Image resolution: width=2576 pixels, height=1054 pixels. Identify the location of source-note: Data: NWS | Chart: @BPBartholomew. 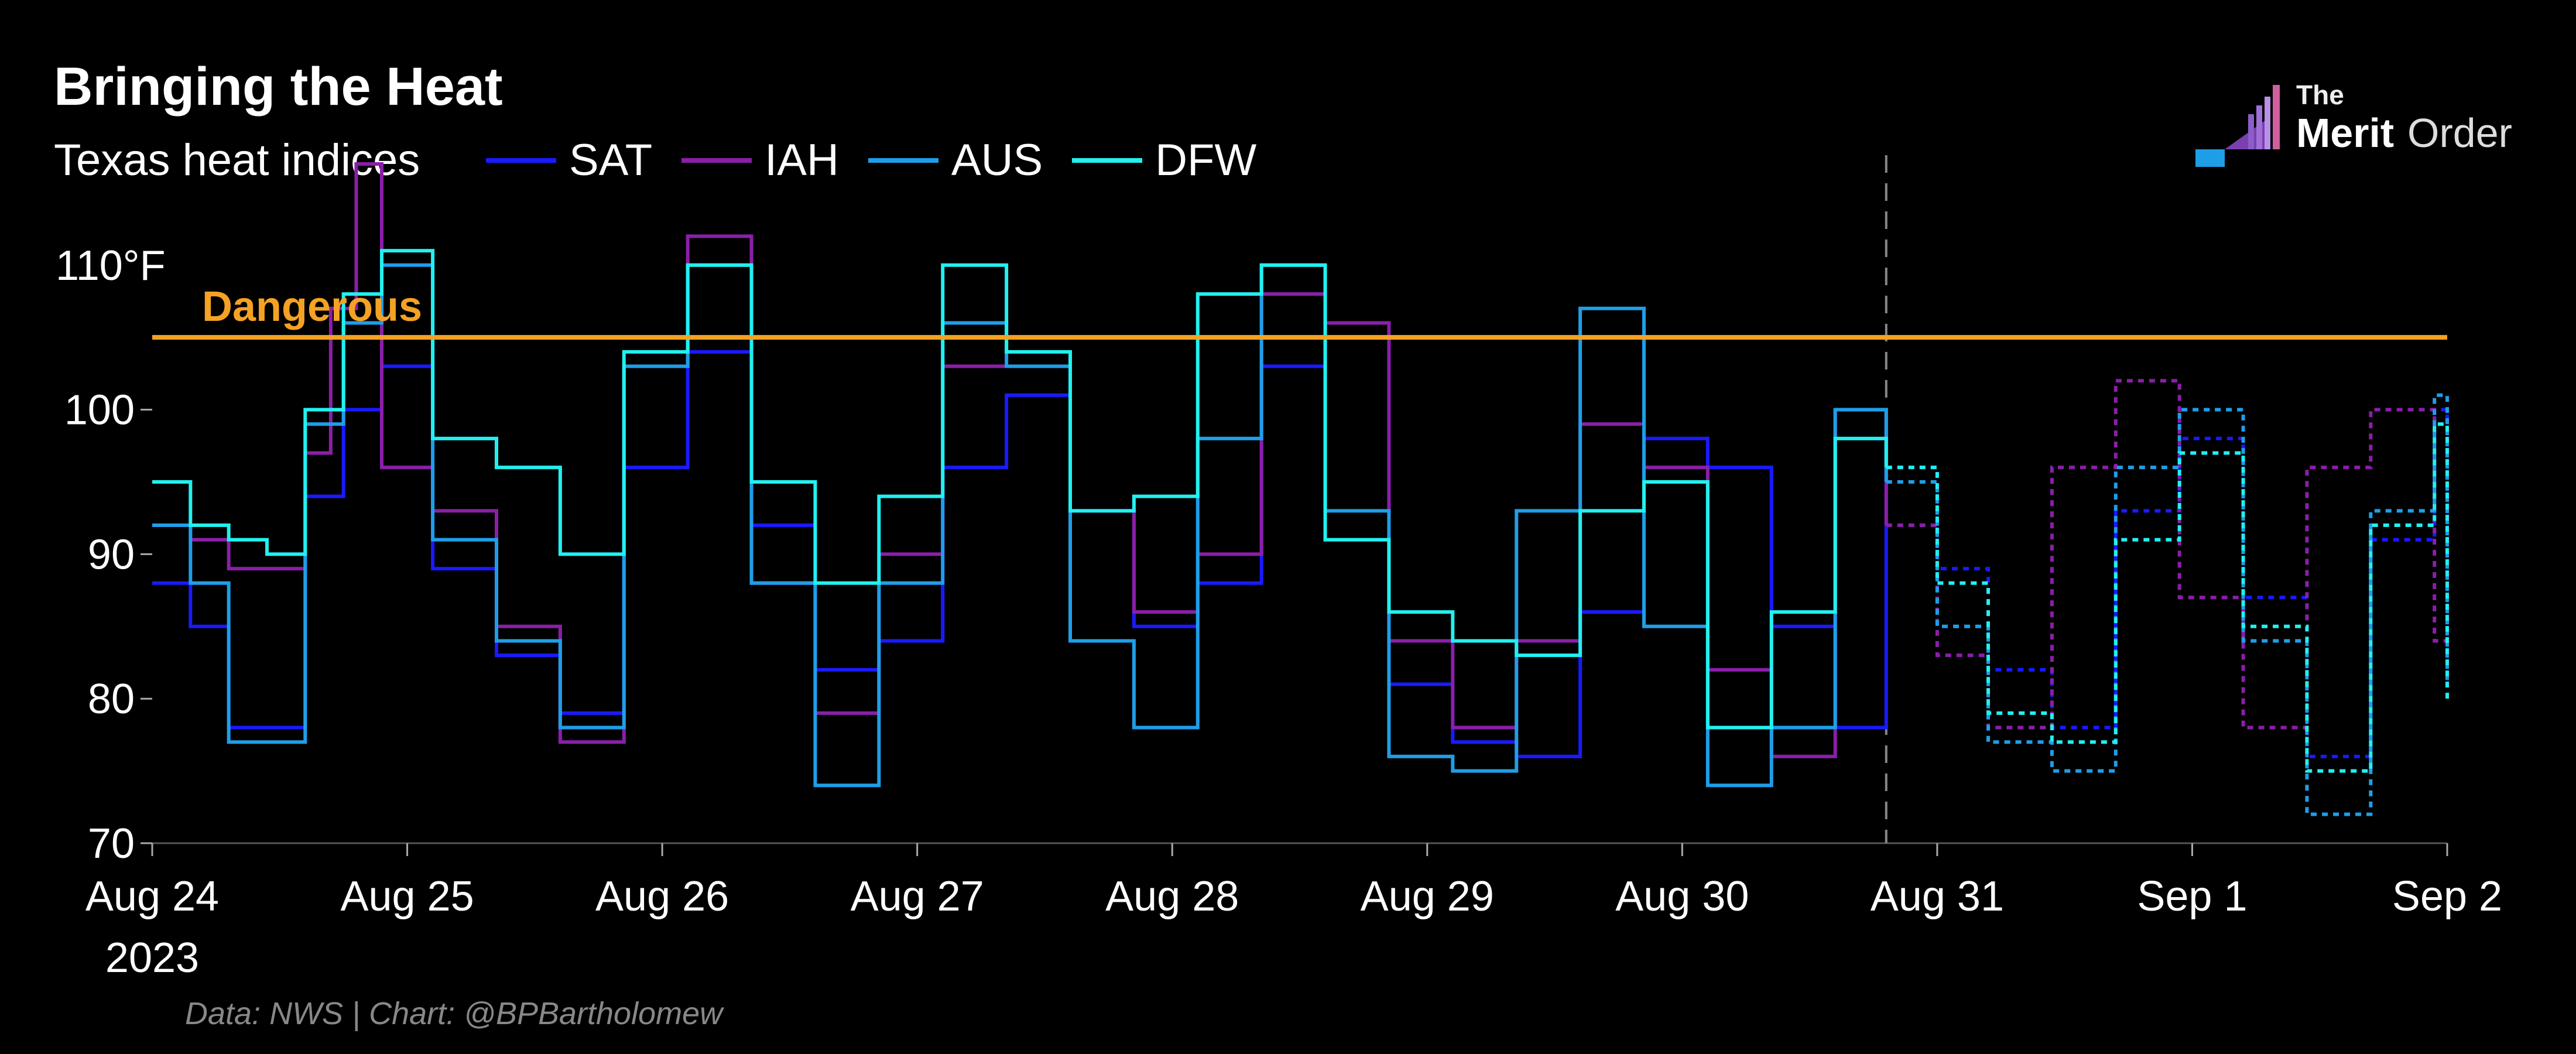
(454, 1013).